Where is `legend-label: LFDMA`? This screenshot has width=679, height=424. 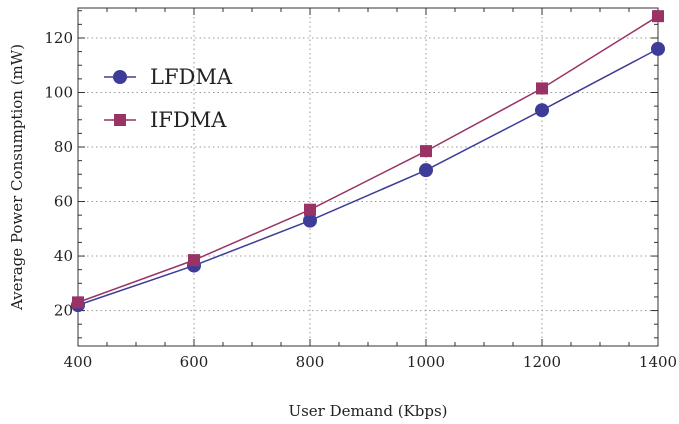 legend-label: LFDMA is located at coordinates (191, 77).